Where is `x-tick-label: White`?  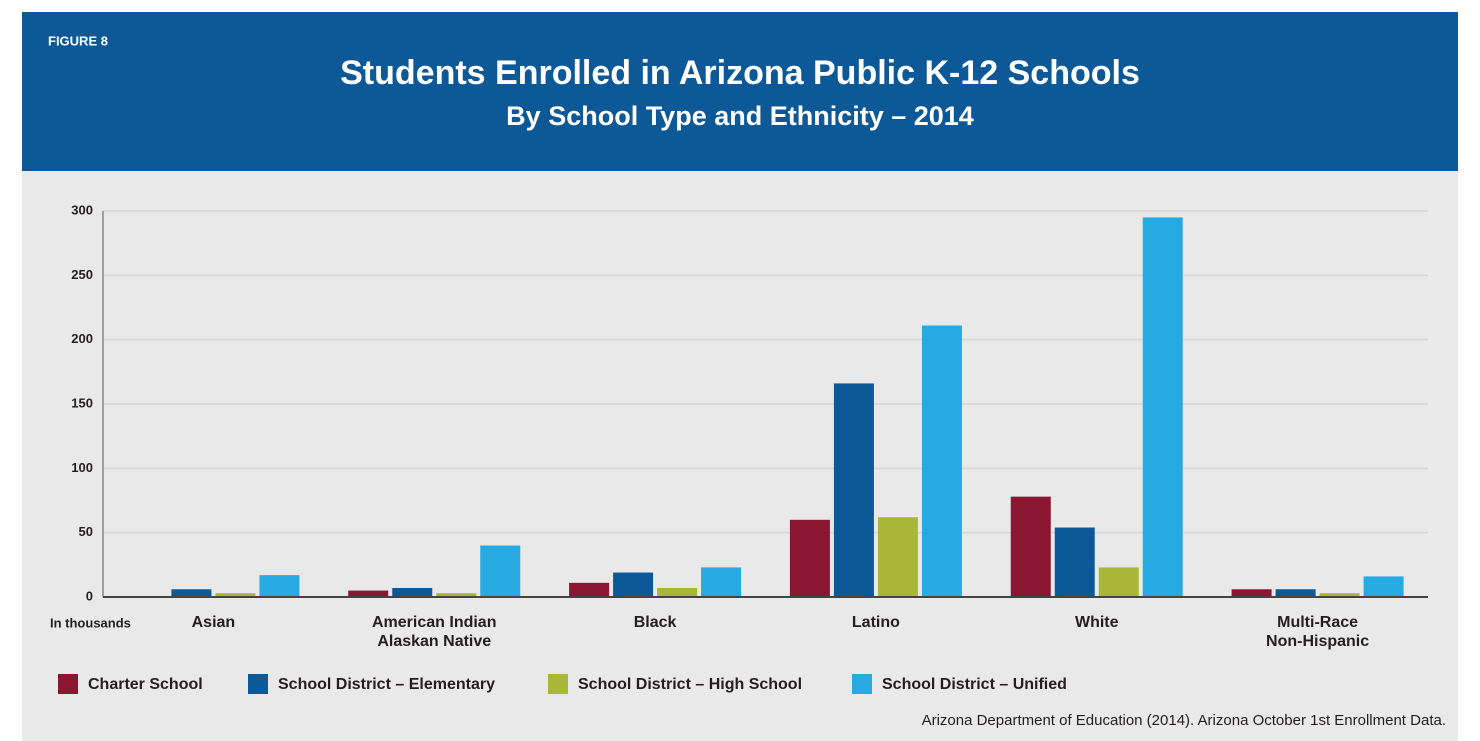 x-tick-label: White is located at coordinates (1096, 622).